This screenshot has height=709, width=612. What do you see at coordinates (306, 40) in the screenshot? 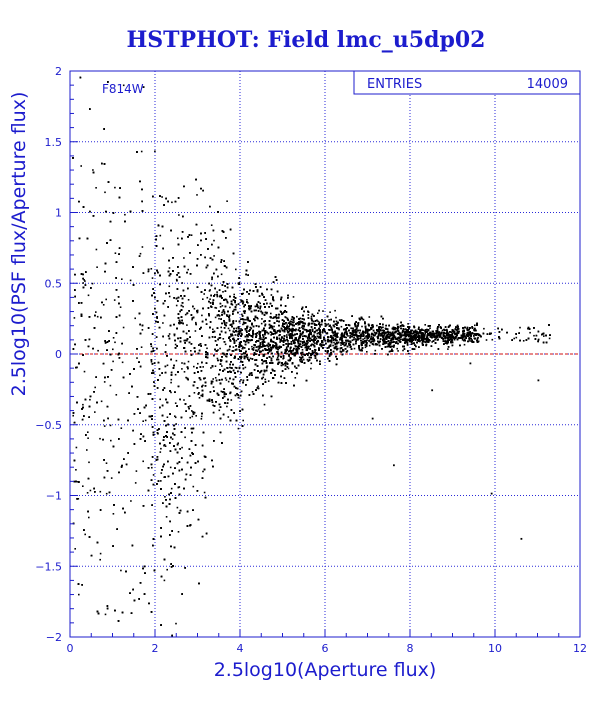
I see `chart-title: HSTPHOT: Field lmc_u5dp02` at bounding box center [306, 40].